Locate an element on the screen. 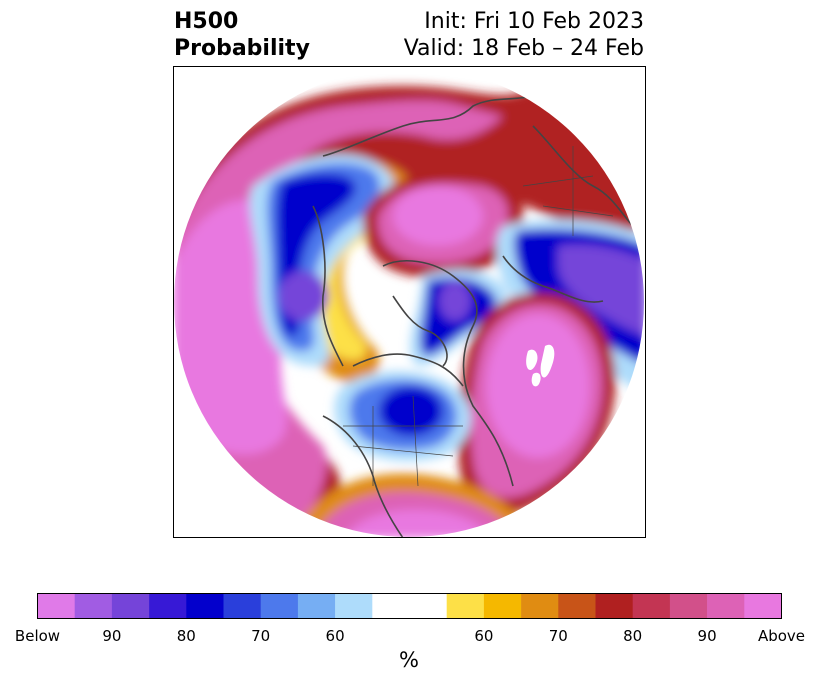  valid-period: Valid: 18 Feb – 24 Feb is located at coordinates (523, 48).